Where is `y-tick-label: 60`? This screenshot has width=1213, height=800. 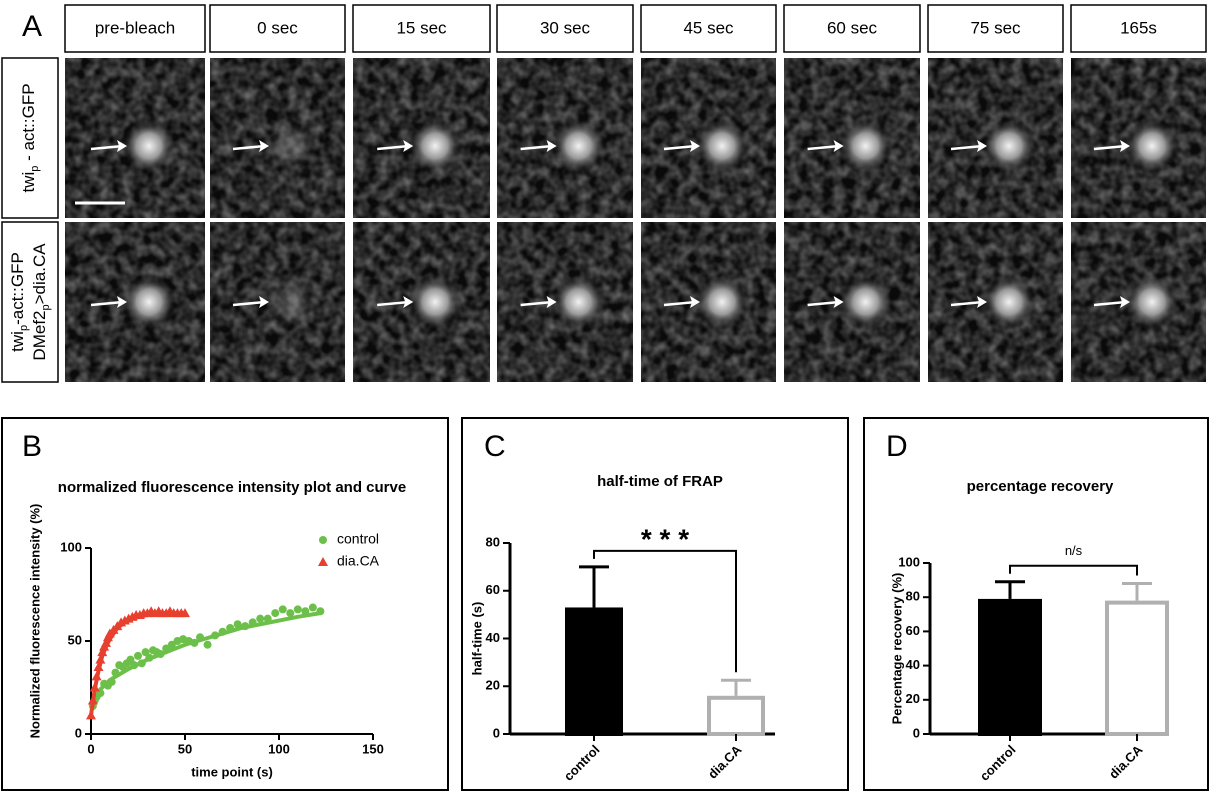
y-tick-label: 60 is located at coordinates (493, 589).